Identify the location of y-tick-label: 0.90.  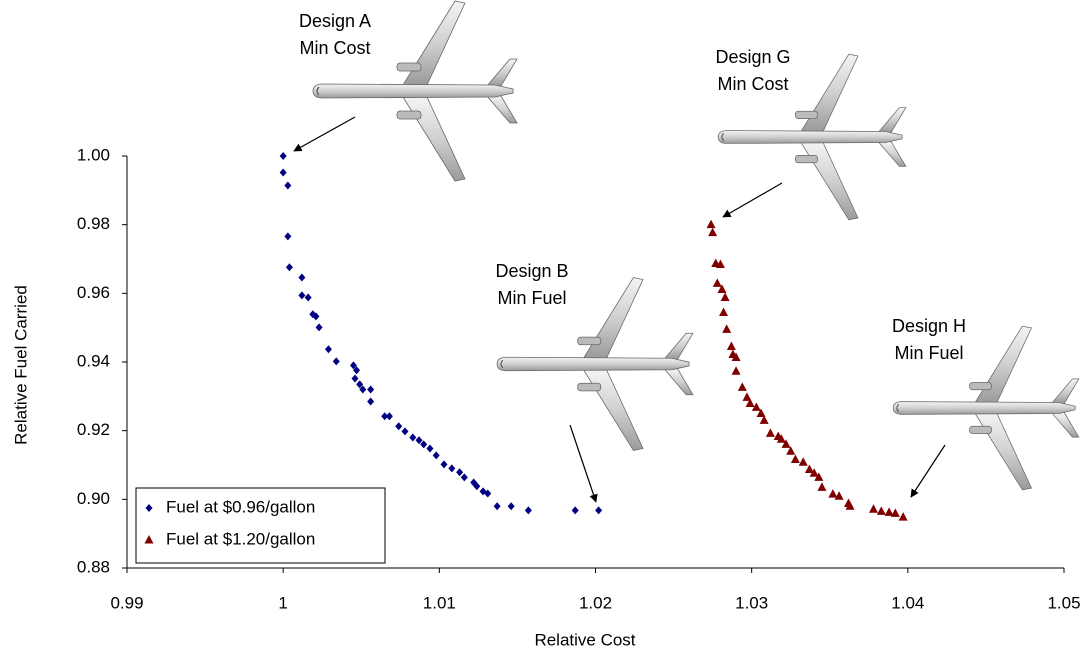
(93, 498).